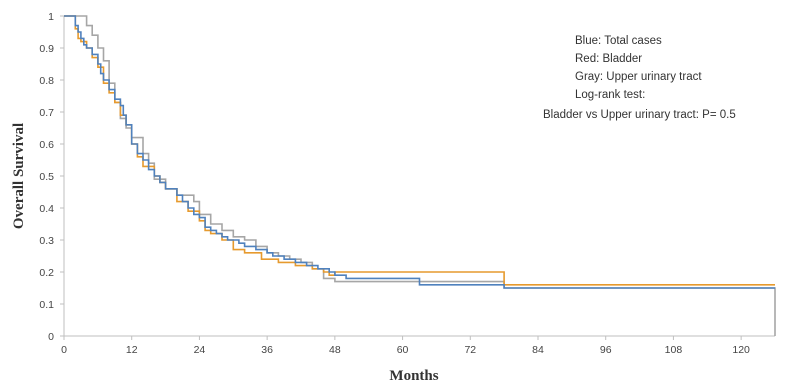  What do you see at coordinates (46, 113) in the screenshot?
I see `y-tick-label: 0.7` at bounding box center [46, 113].